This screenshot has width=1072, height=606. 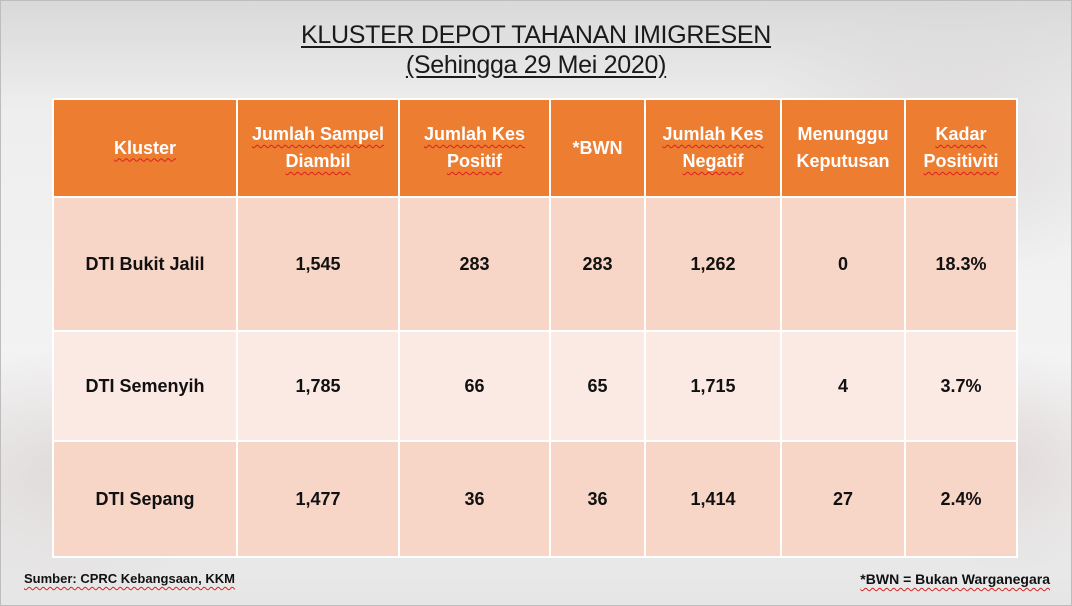 What do you see at coordinates (145, 264) in the screenshot?
I see `cell-kluster: DTI Bukit Jalil` at bounding box center [145, 264].